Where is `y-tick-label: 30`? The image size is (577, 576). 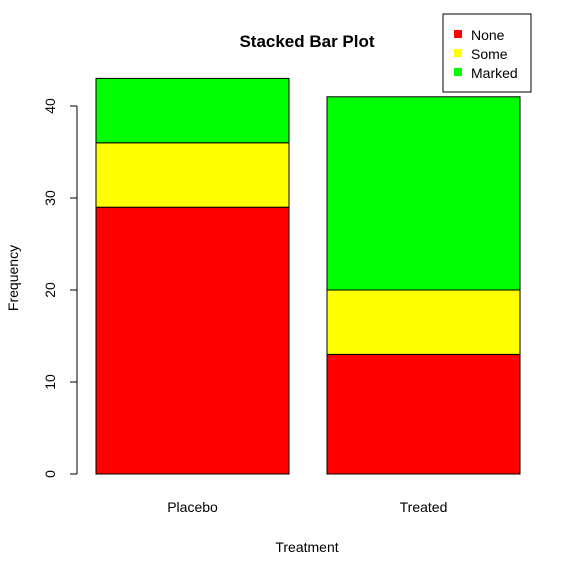 y-tick-label: 30 is located at coordinates (50, 198).